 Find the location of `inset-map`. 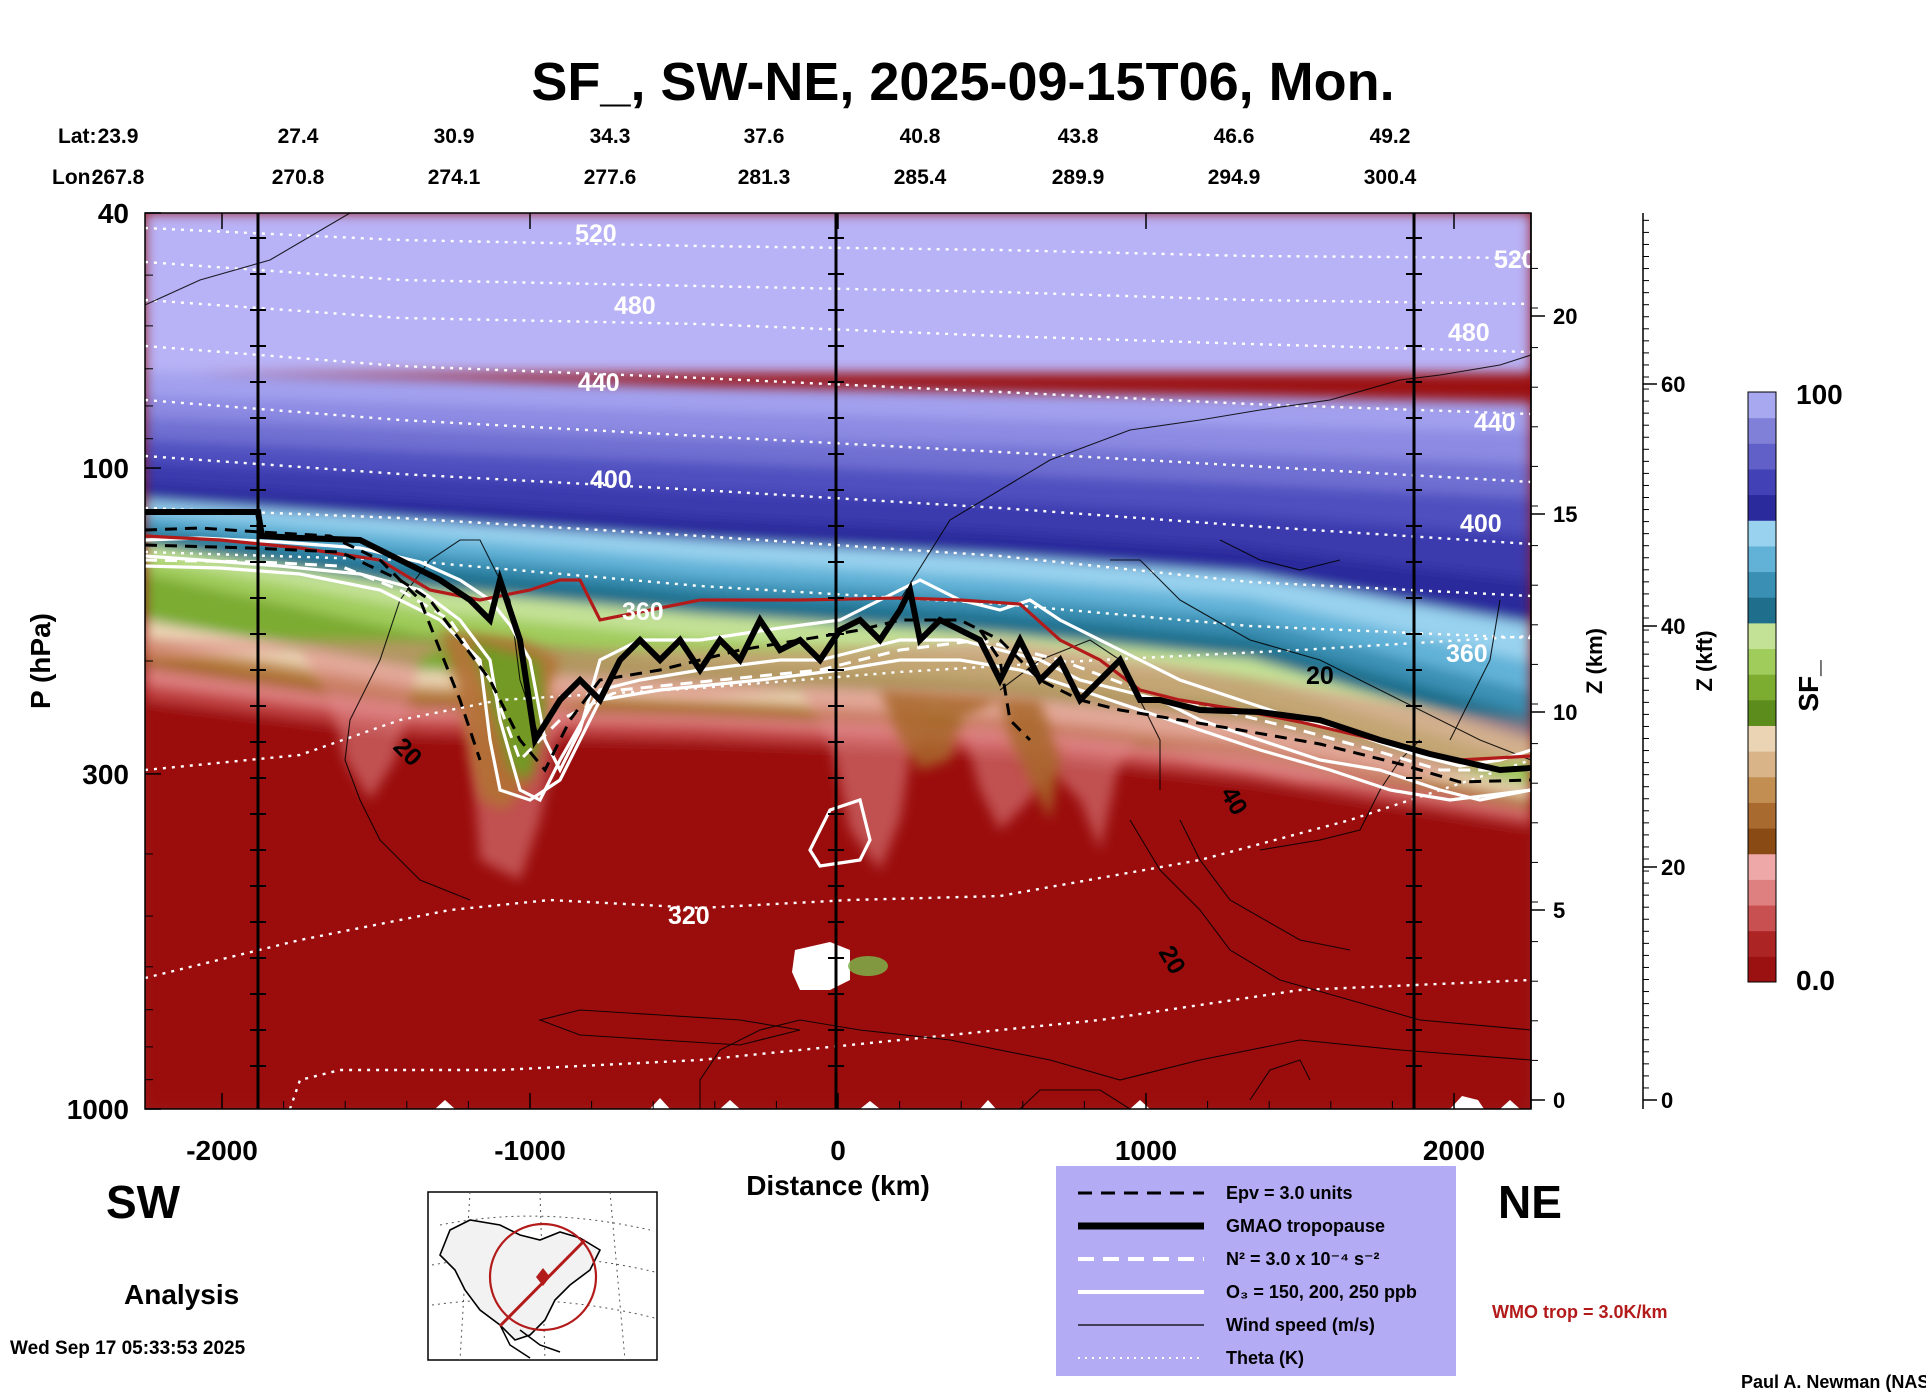

inset-map is located at coordinates (542, 1276).